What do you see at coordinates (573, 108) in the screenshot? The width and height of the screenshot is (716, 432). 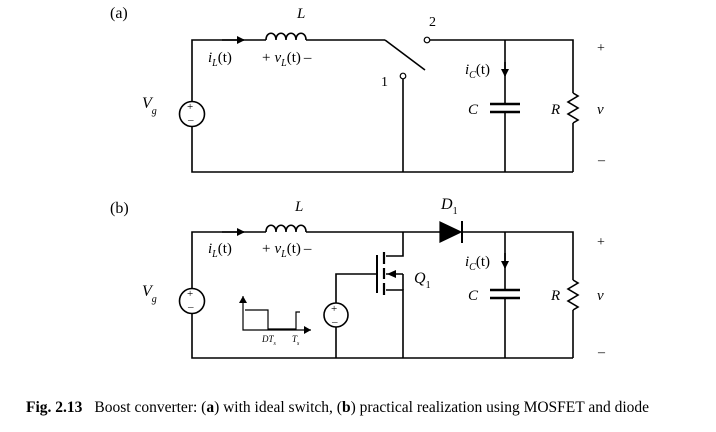 I see `resistor-a` at bounding box center [573, 108].